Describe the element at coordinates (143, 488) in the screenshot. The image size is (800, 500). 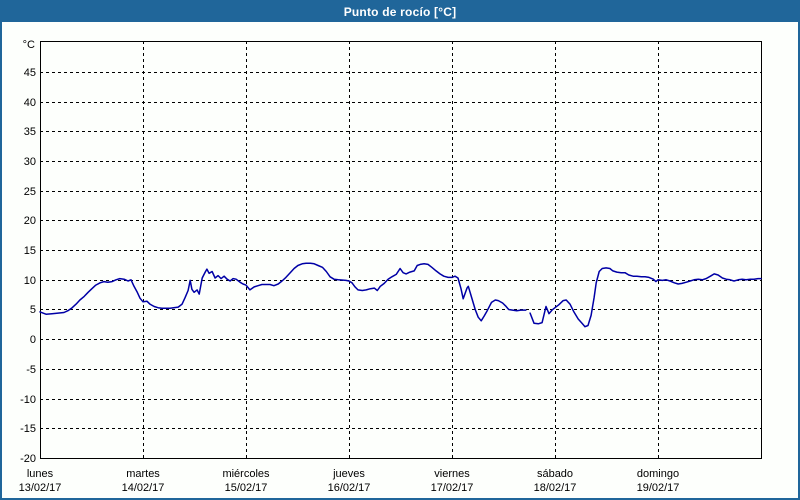
I see `day-date-label: 14/02/17` at that location.